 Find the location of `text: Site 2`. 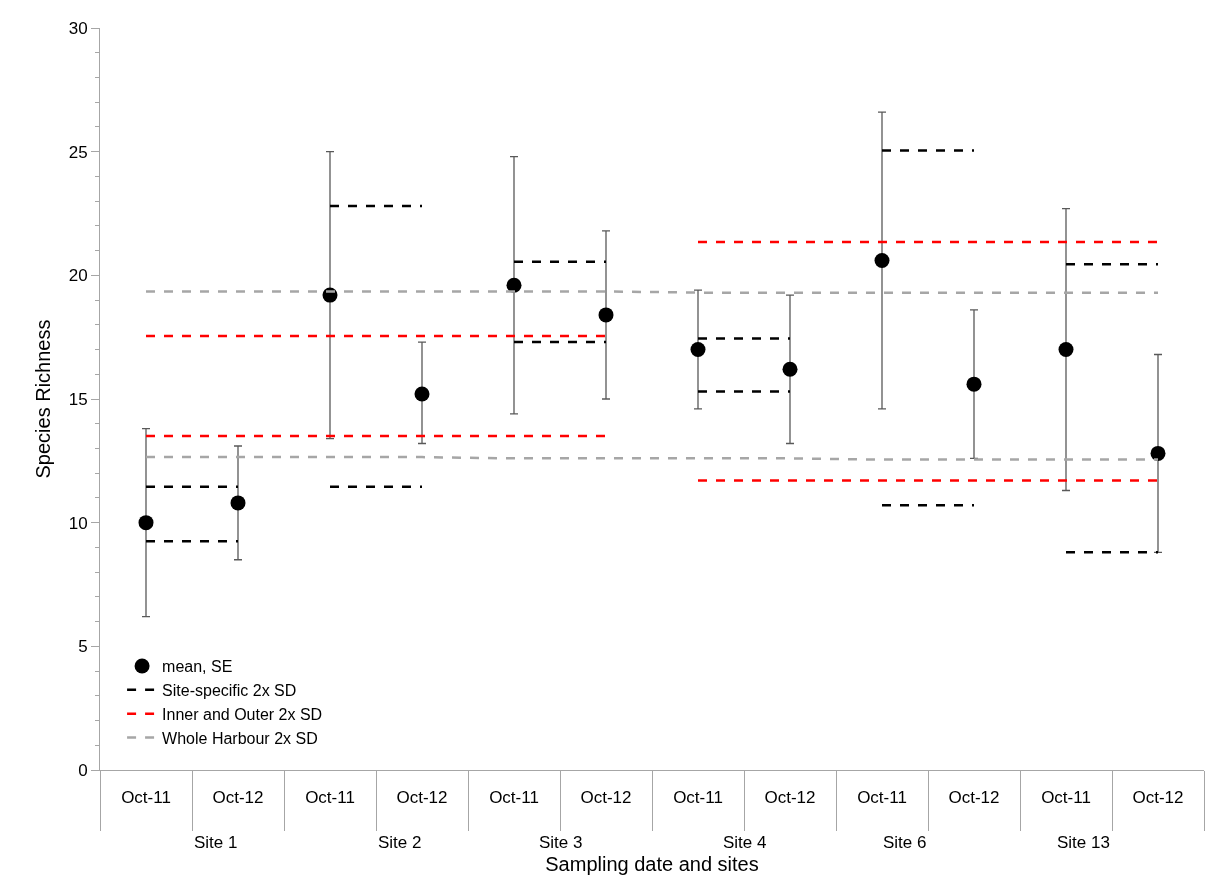

text: Site 2 is located at coordinates (400, 842).